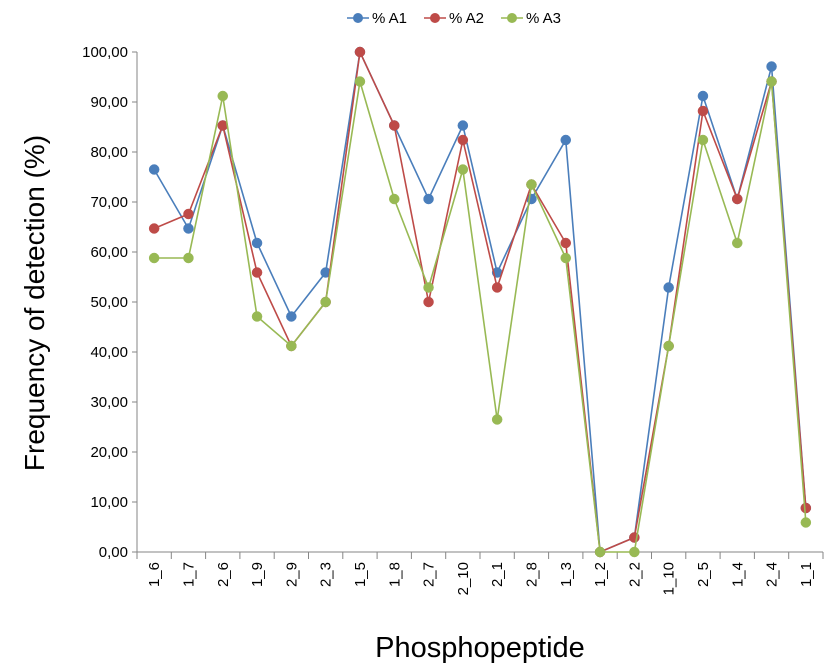 The width and height of the screenshot is (830, 667). I want to click on y-axis-title: Frequency of detection (%), so click(34, 303).